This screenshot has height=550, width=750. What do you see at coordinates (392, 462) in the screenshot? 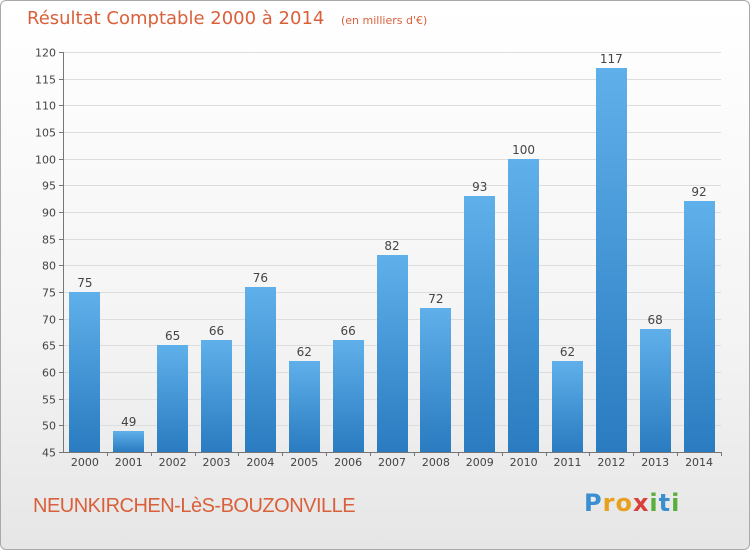
I see `x-tick-label-2007: 2007` at bounding box center [392, 462].